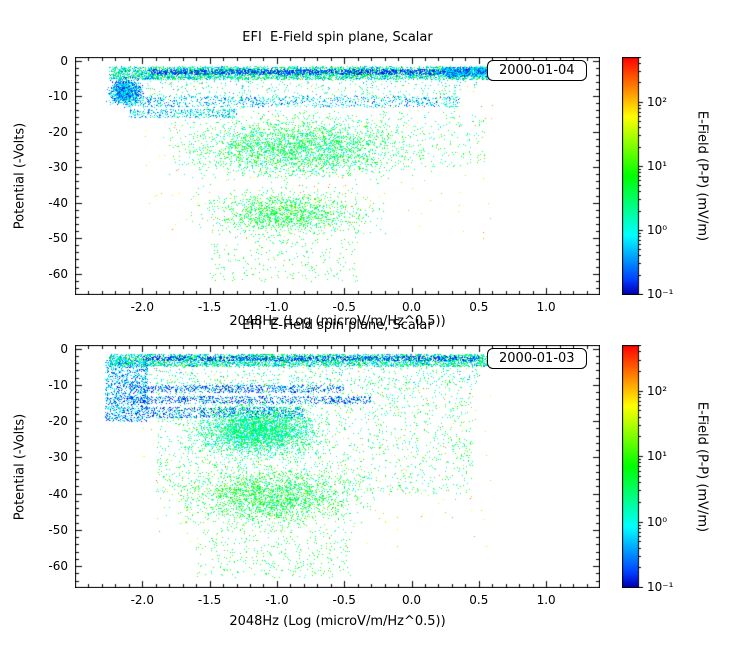 Image resolution: width=730 pixels, height=651 pixels. Describe the element at coordinates (537, 358) in the screenshot. I see `date-label: 2000-01-03` at that location.